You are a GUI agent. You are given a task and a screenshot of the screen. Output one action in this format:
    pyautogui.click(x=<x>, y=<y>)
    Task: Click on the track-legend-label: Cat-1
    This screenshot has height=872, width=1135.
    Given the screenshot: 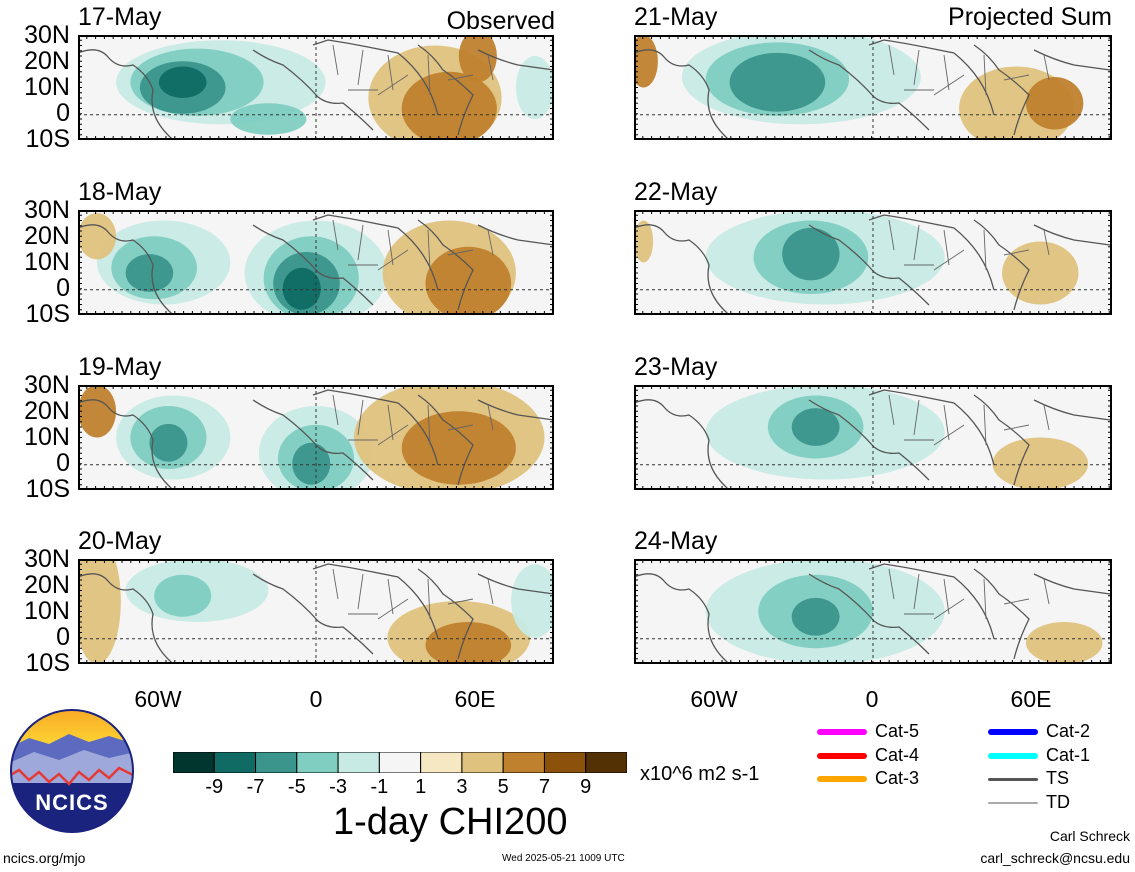 What is the action you would take?
    pyautogui.click(x=1068, y=755)
    